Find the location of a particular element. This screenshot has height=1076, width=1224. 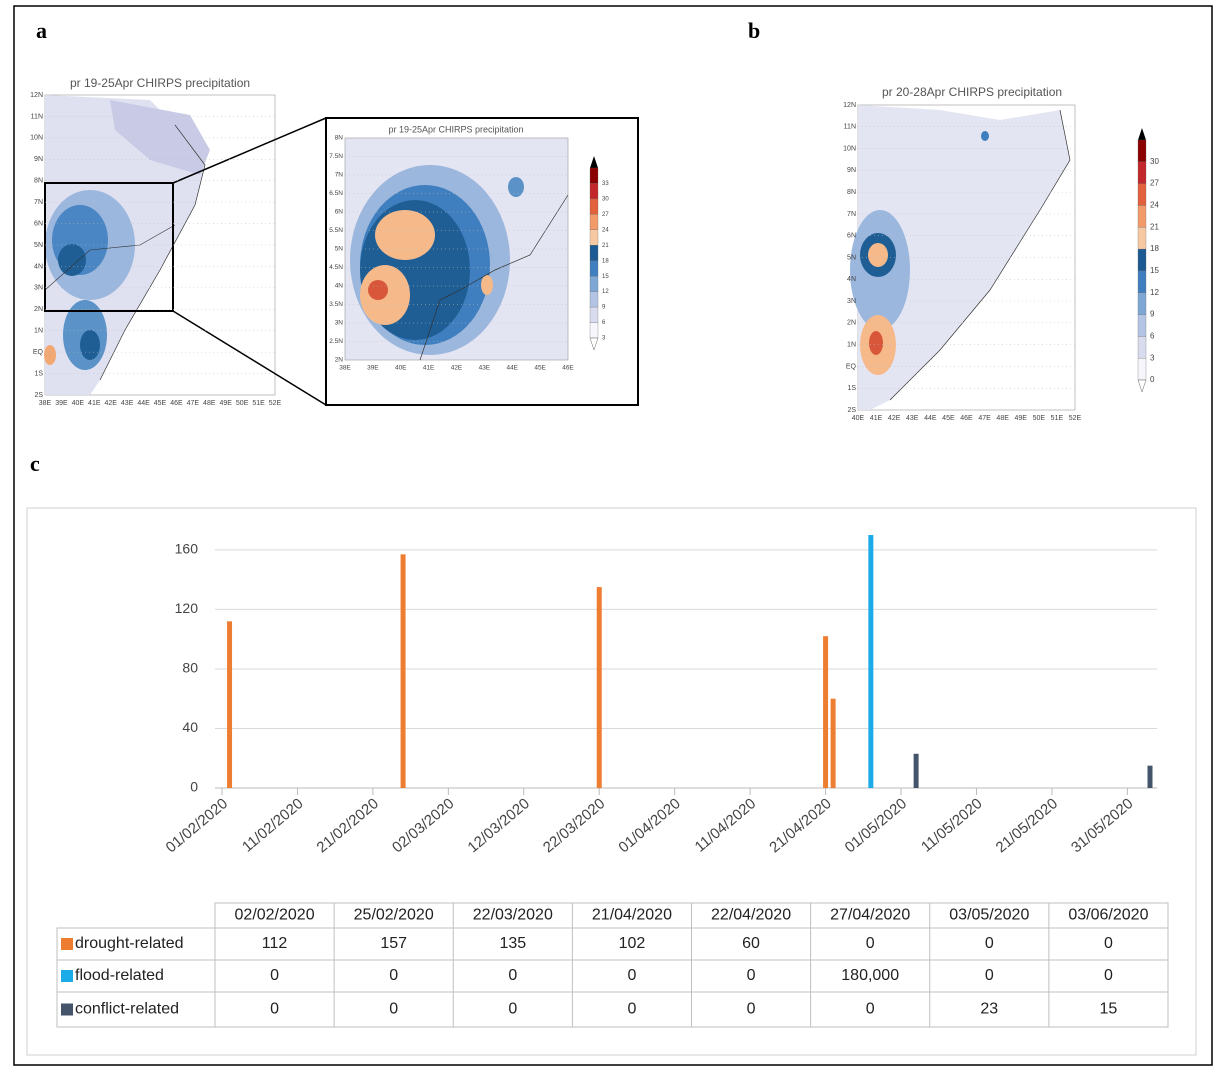

x-tick-label: 11/05/2020 is located at coordinates (952, 825).